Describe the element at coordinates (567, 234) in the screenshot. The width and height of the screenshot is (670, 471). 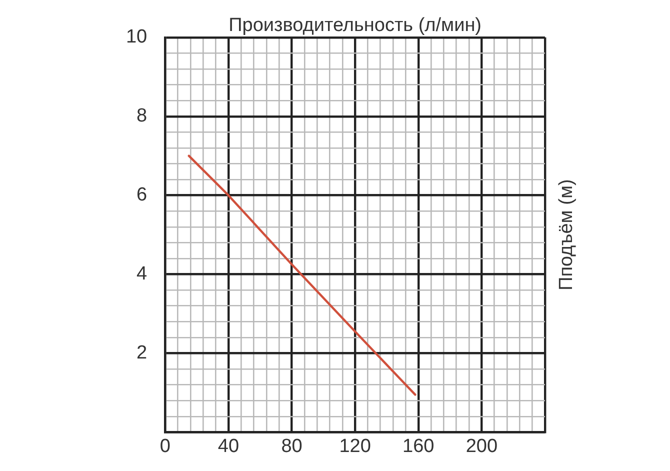
I see `y-axis-title: Пподъём (м)` at that location.